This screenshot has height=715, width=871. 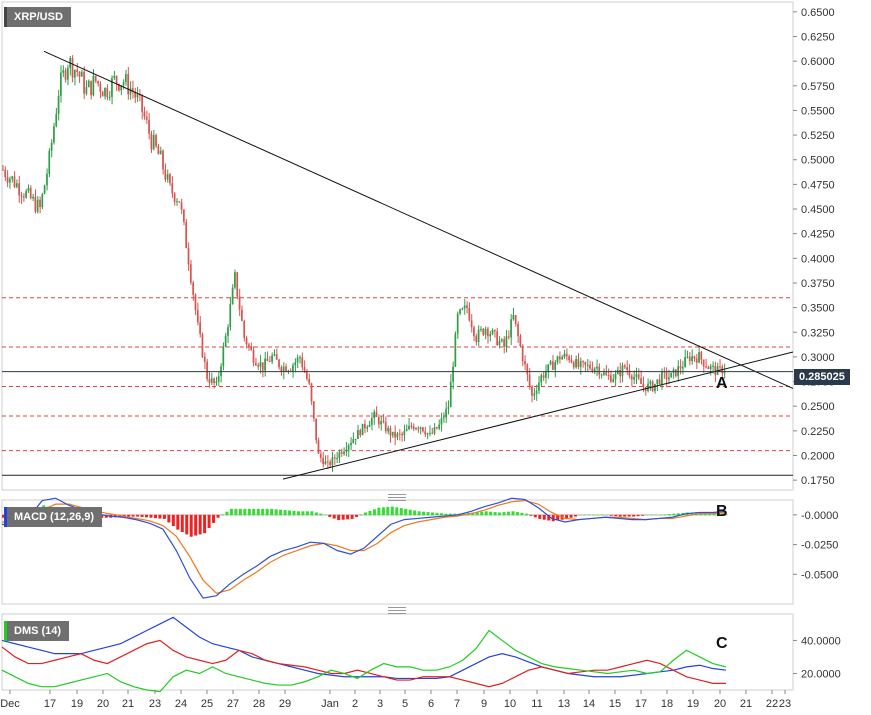 I want to click on annotation-a: A, so click(x=722, y=383).